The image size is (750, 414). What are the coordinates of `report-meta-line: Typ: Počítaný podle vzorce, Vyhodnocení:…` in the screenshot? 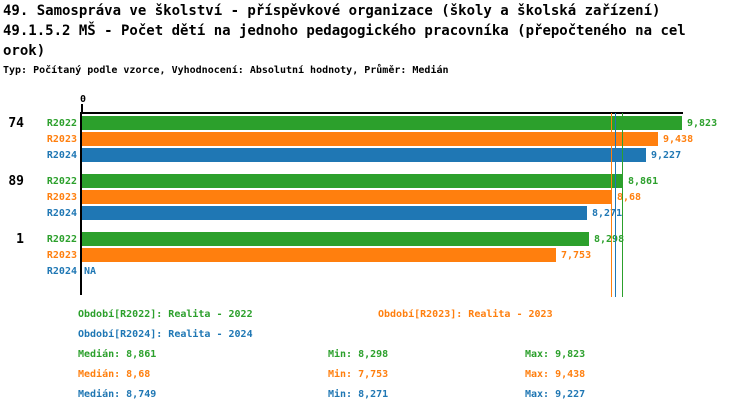 It's located at (226, 70).